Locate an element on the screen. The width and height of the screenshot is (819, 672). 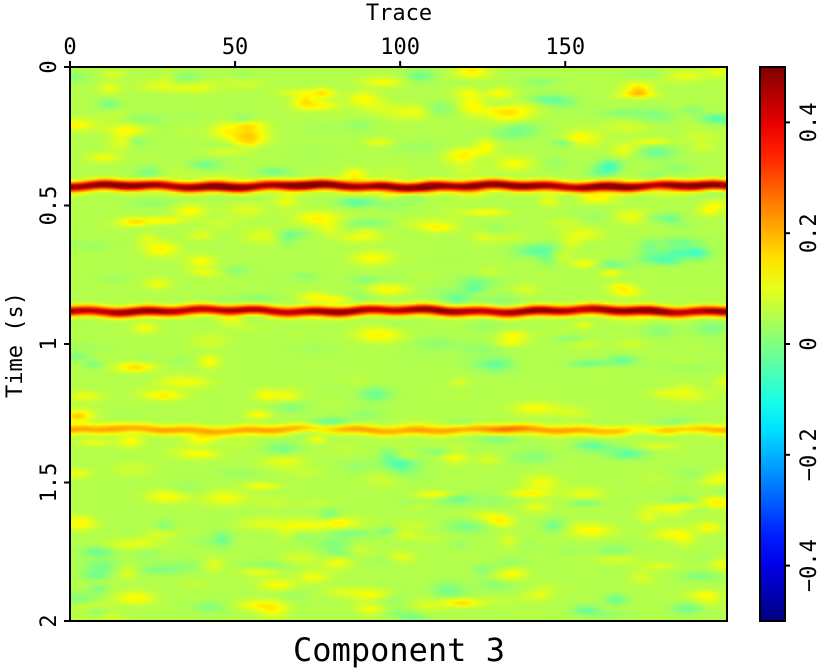
colorbar-tick-label: 0.2 is located at coordinates (808, 233).